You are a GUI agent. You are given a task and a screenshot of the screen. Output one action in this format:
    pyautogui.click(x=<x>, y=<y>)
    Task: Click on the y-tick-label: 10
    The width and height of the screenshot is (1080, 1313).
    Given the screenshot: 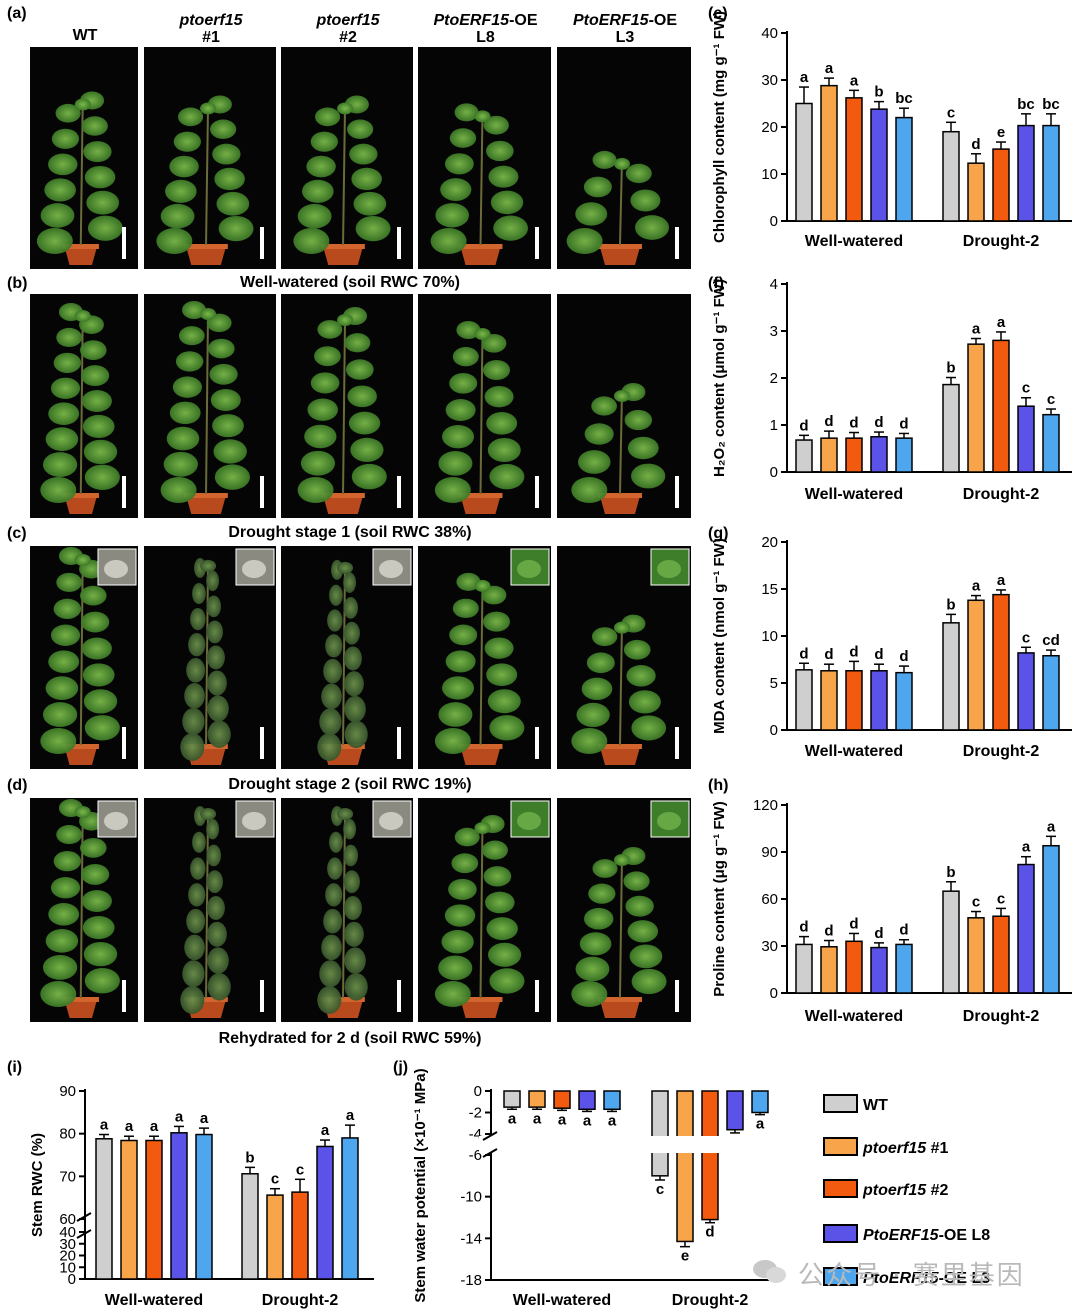 What is the action you would take?
    pyautogui.click(x=769, y=174)
    